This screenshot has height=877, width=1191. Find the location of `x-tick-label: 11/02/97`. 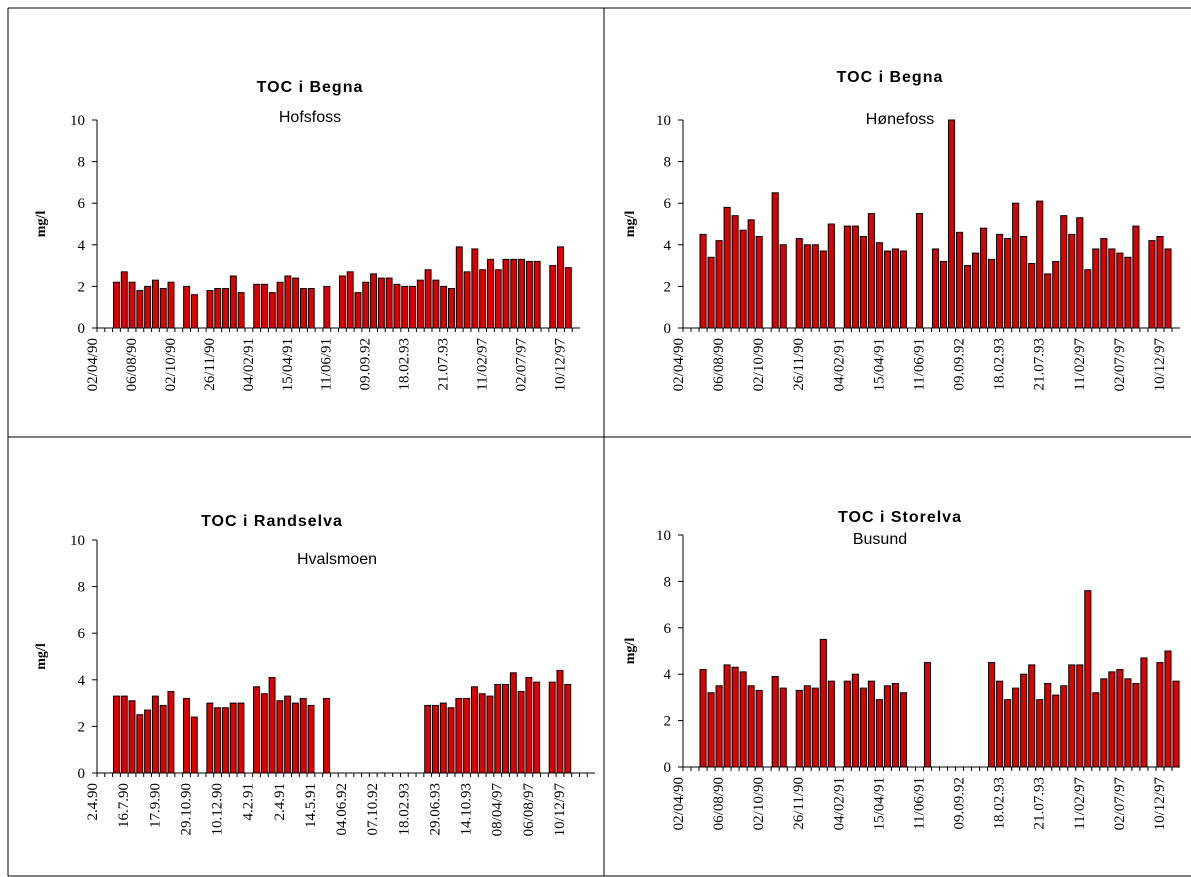

x-tick-label: 11/02/97 is located at coordinates (483, 364).